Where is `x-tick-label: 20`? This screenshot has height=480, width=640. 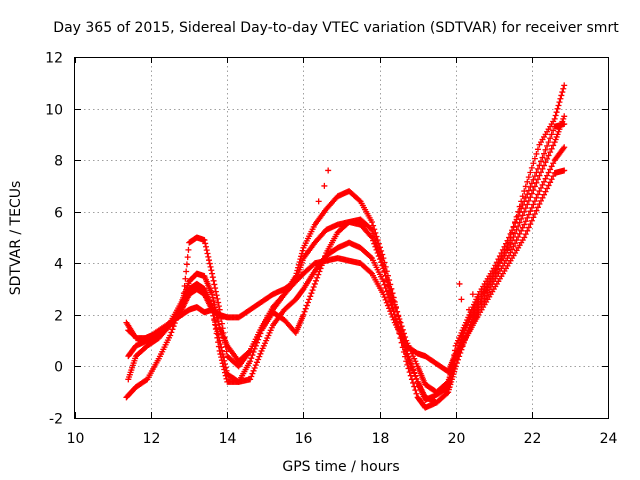 x-tick-label: 20 is located at coordinates (457, 439).